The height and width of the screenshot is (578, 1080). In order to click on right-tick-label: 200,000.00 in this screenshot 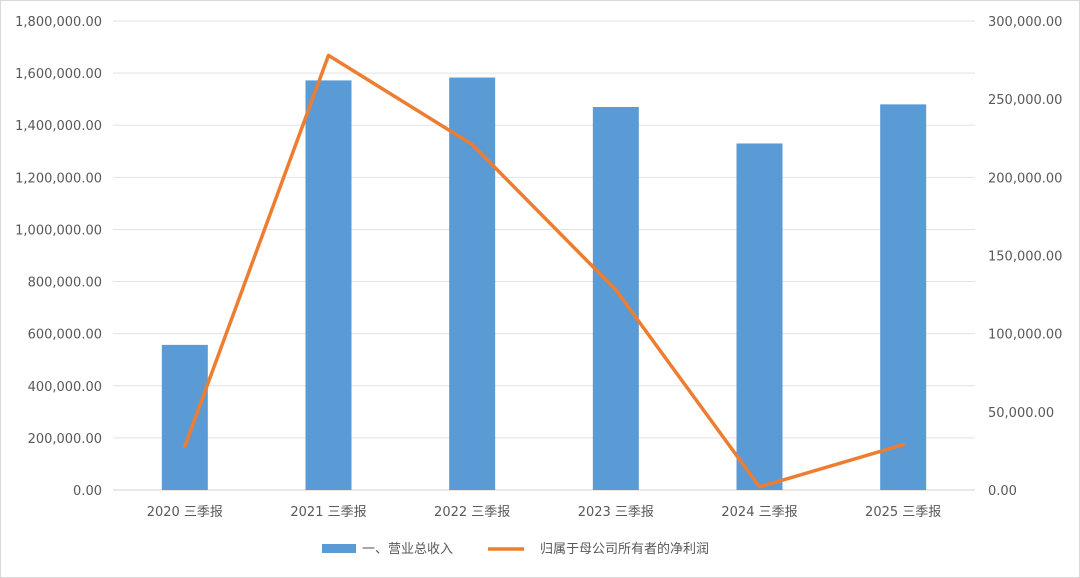, I will do `click(1025, 178)`.